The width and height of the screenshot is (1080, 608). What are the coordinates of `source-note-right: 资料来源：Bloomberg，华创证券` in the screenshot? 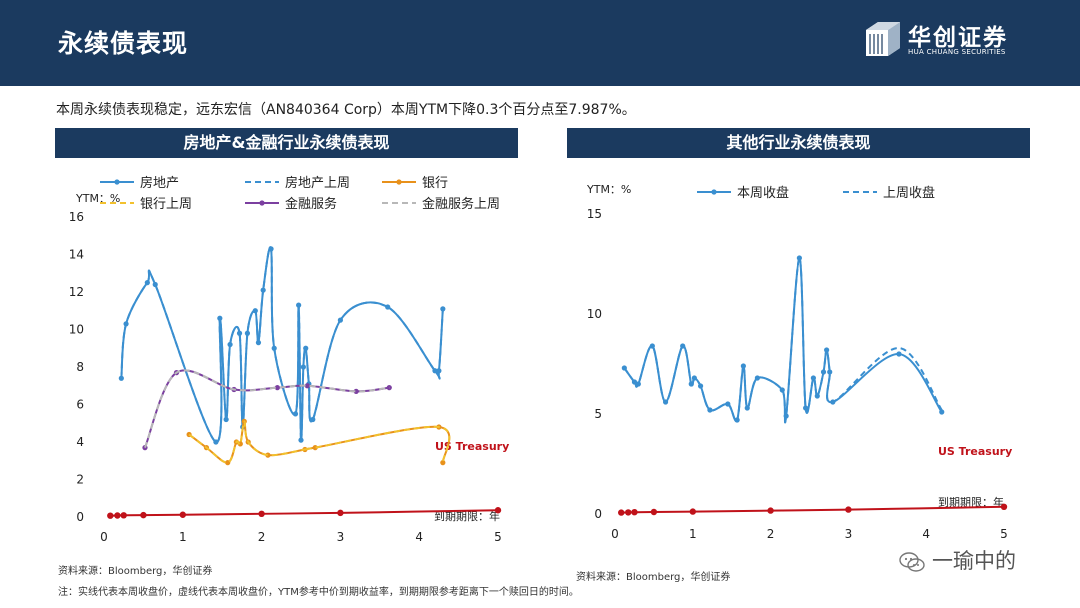 It's located at (653, 577).